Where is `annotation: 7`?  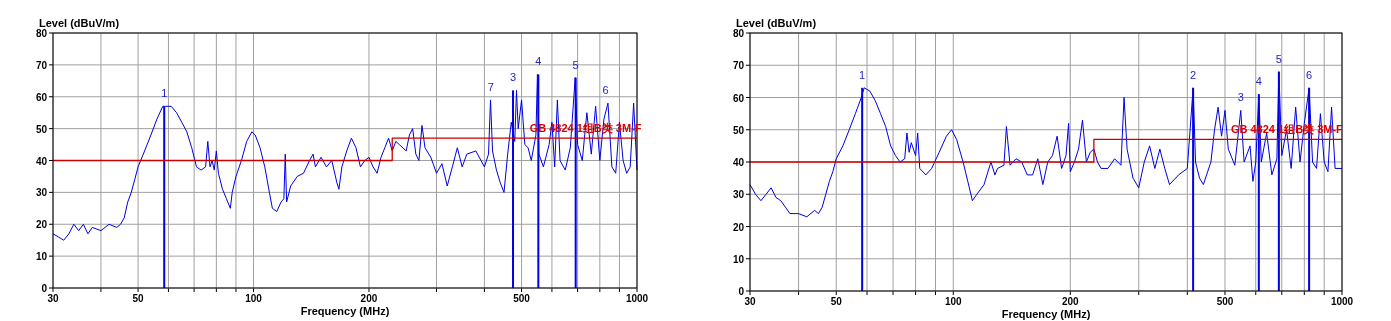 annotation: 7 is located at coordinates (490, 86).